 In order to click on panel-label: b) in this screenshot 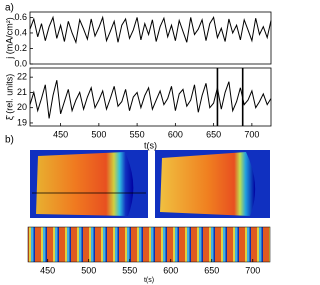, I will do `click(9, 140)`.